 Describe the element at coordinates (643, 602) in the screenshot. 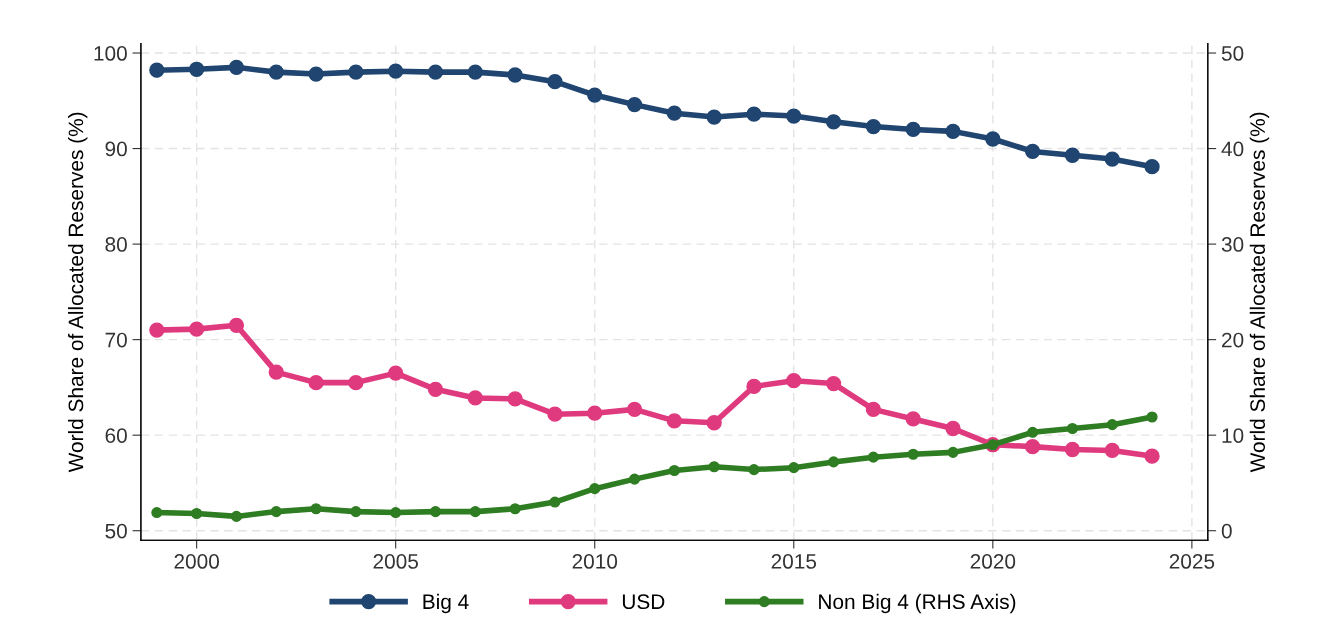

I see `legend-label: USD` at that location.